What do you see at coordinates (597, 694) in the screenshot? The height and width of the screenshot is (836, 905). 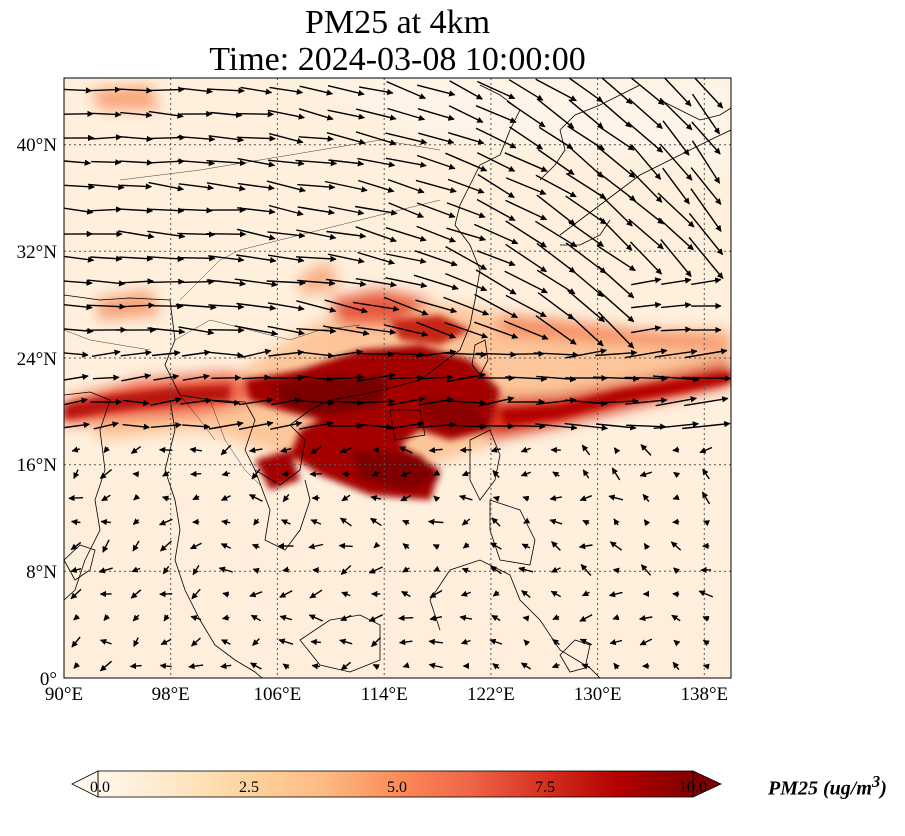 I see `lon-label-130e: 130°E` at bounding box center [597, 694].